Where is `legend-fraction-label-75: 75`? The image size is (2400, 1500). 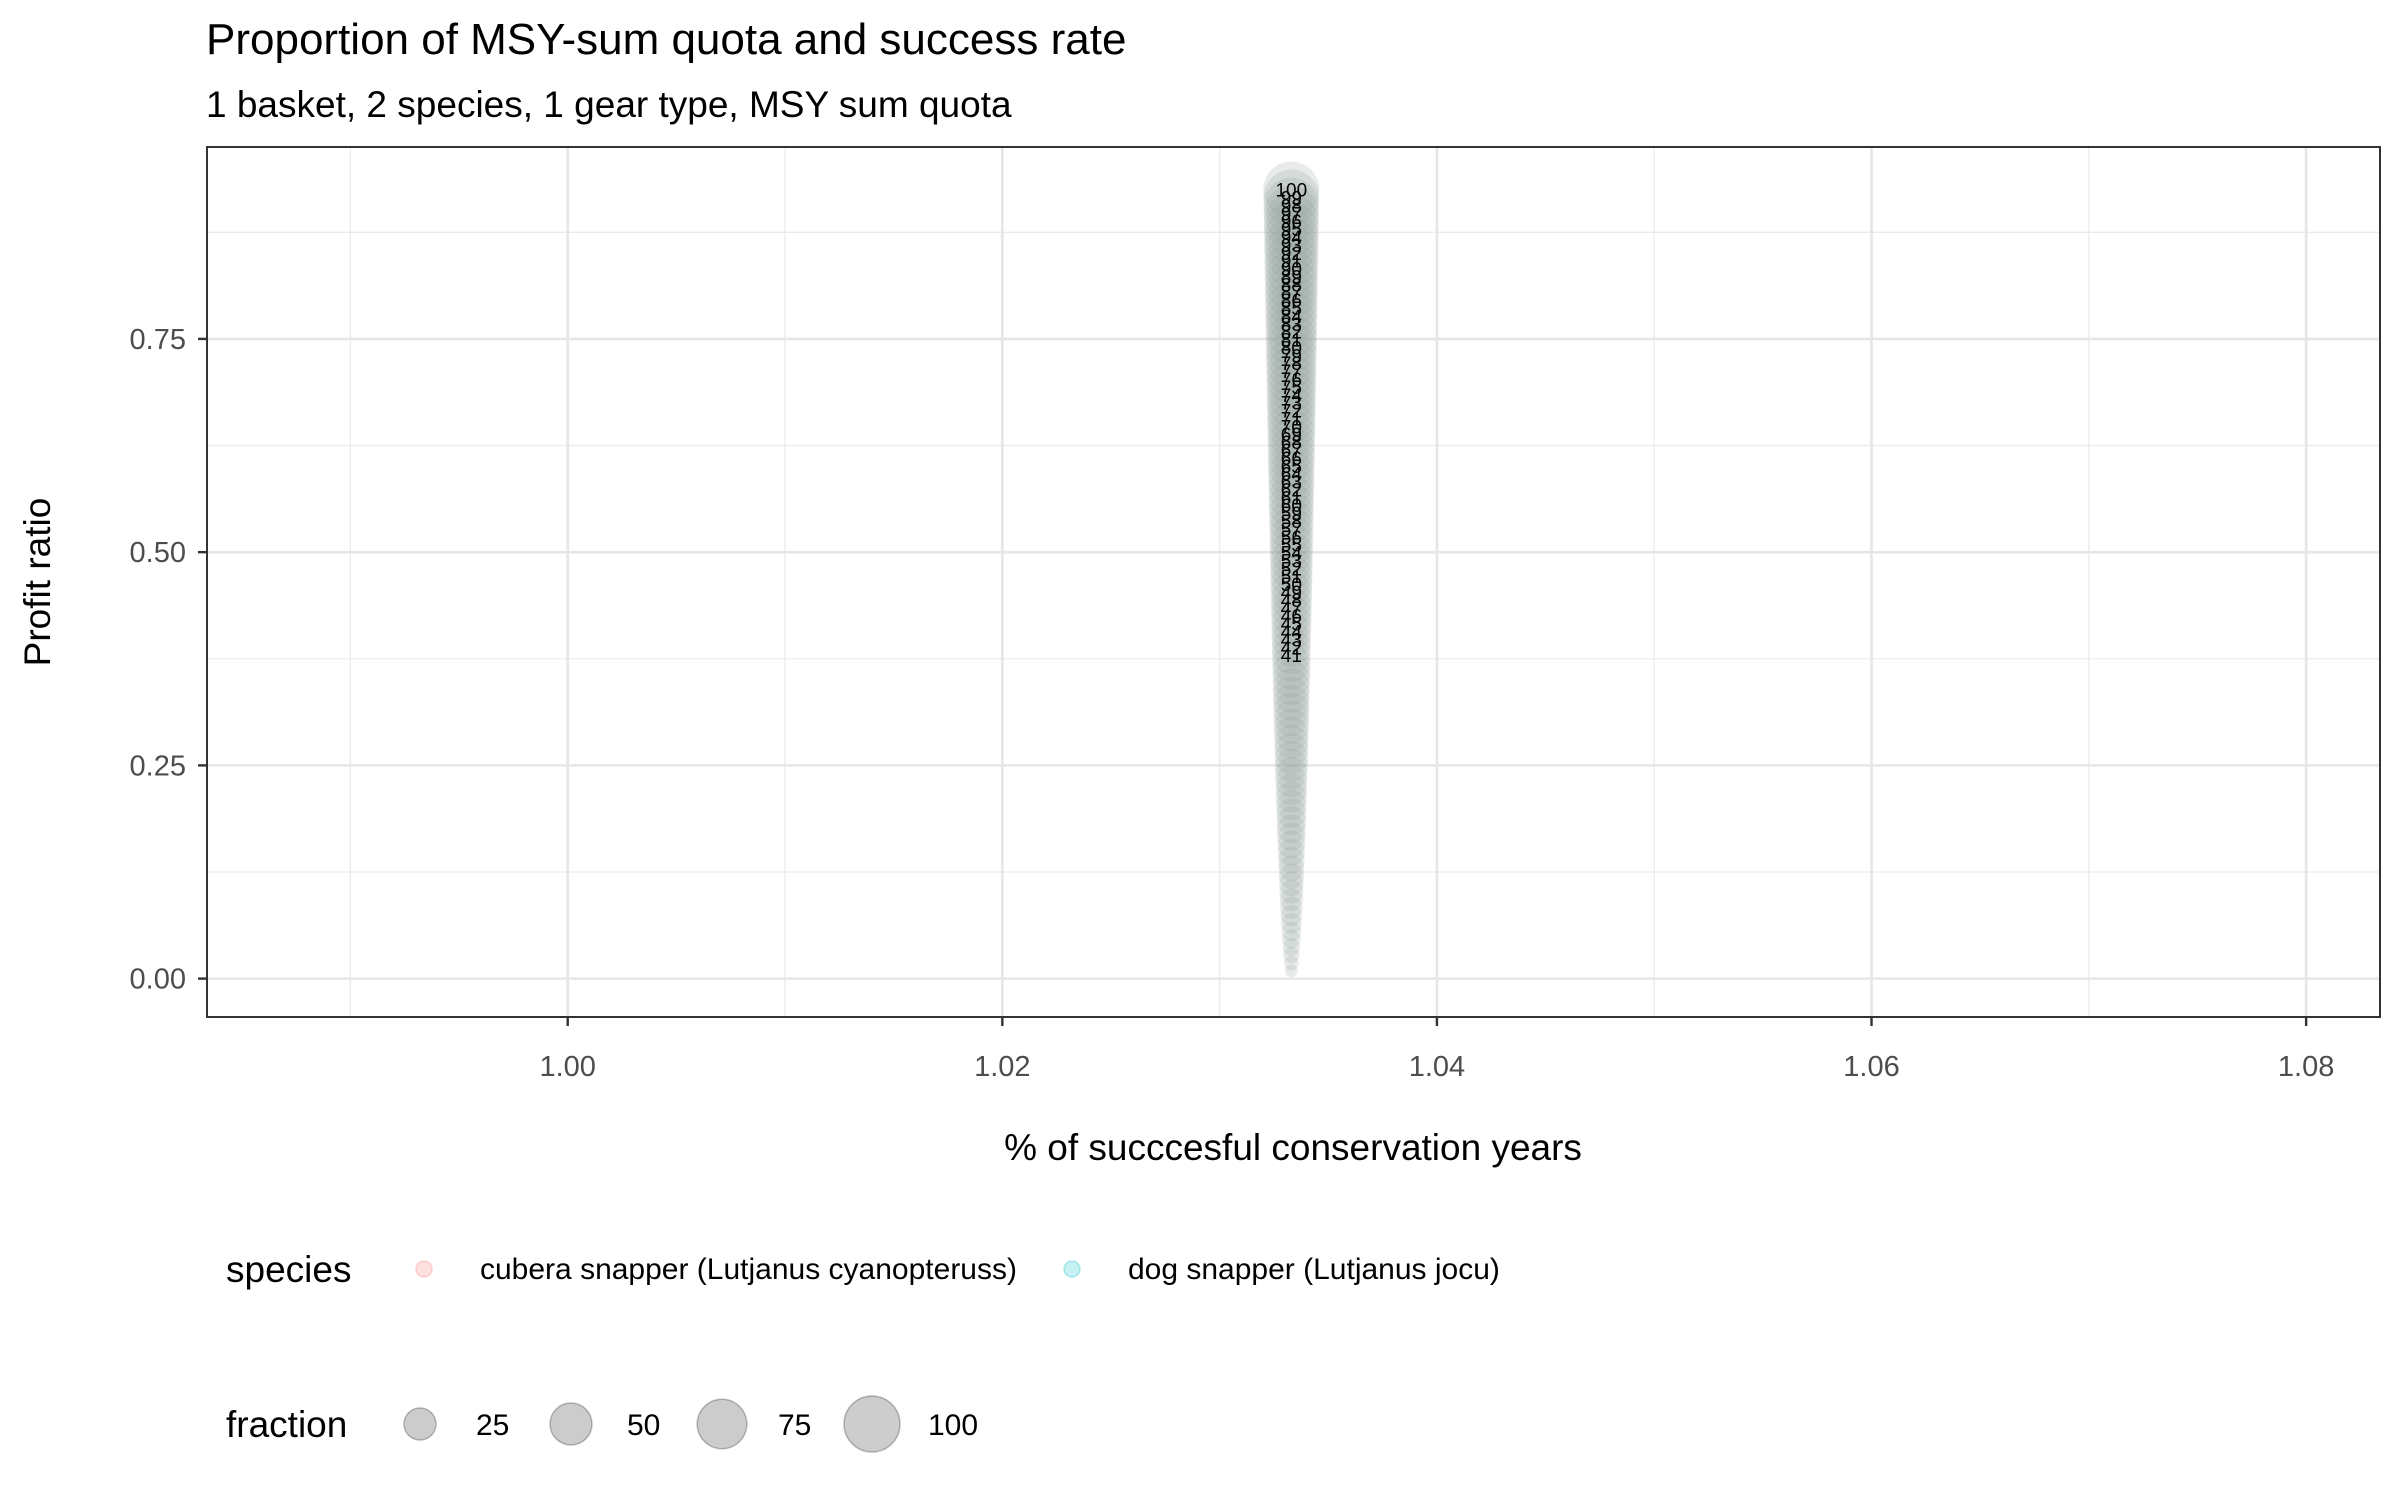 legend-fraction-label-75: 75 is located at coordinates (794, 1425).